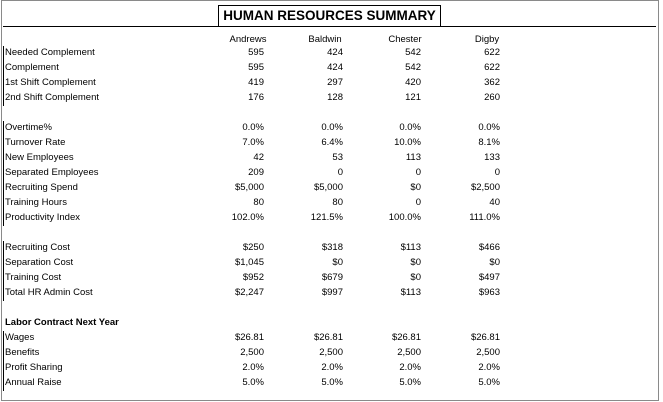  I want to click on cell-digby: 362, so click(492, 82).